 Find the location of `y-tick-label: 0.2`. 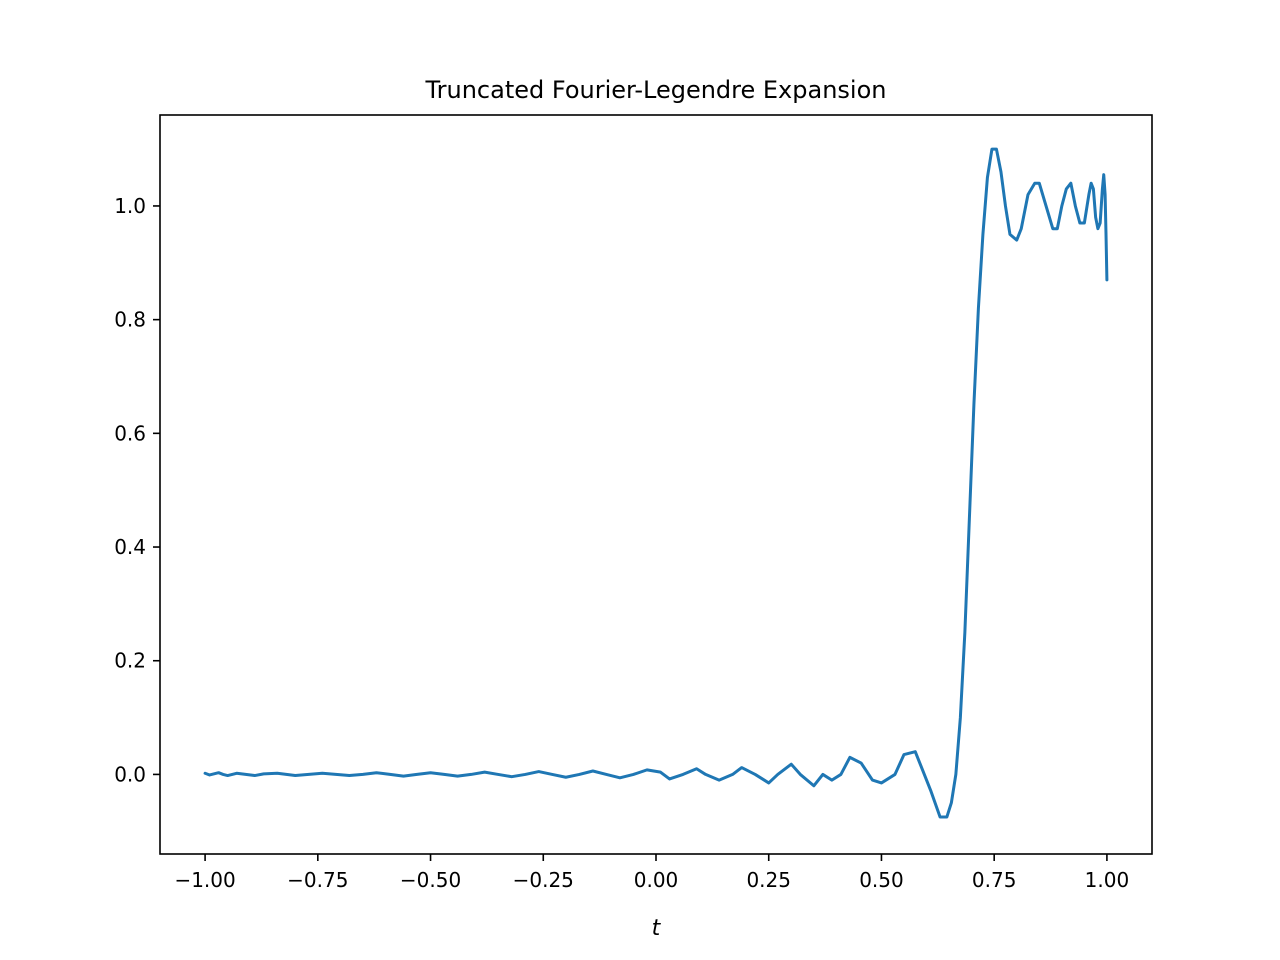

y-tick-label: 0.2 is located at coordinates (130, 661).